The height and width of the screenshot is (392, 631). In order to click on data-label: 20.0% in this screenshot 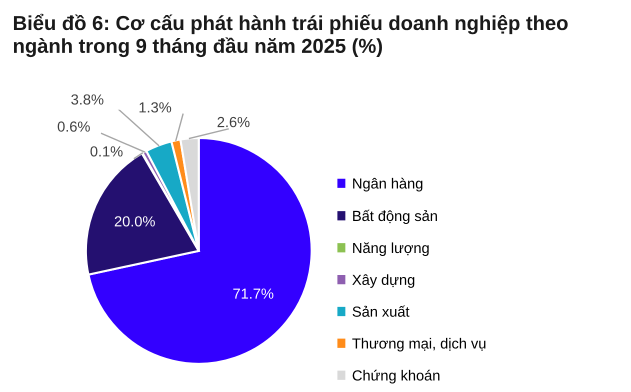, I will do `click(134, 221)`.